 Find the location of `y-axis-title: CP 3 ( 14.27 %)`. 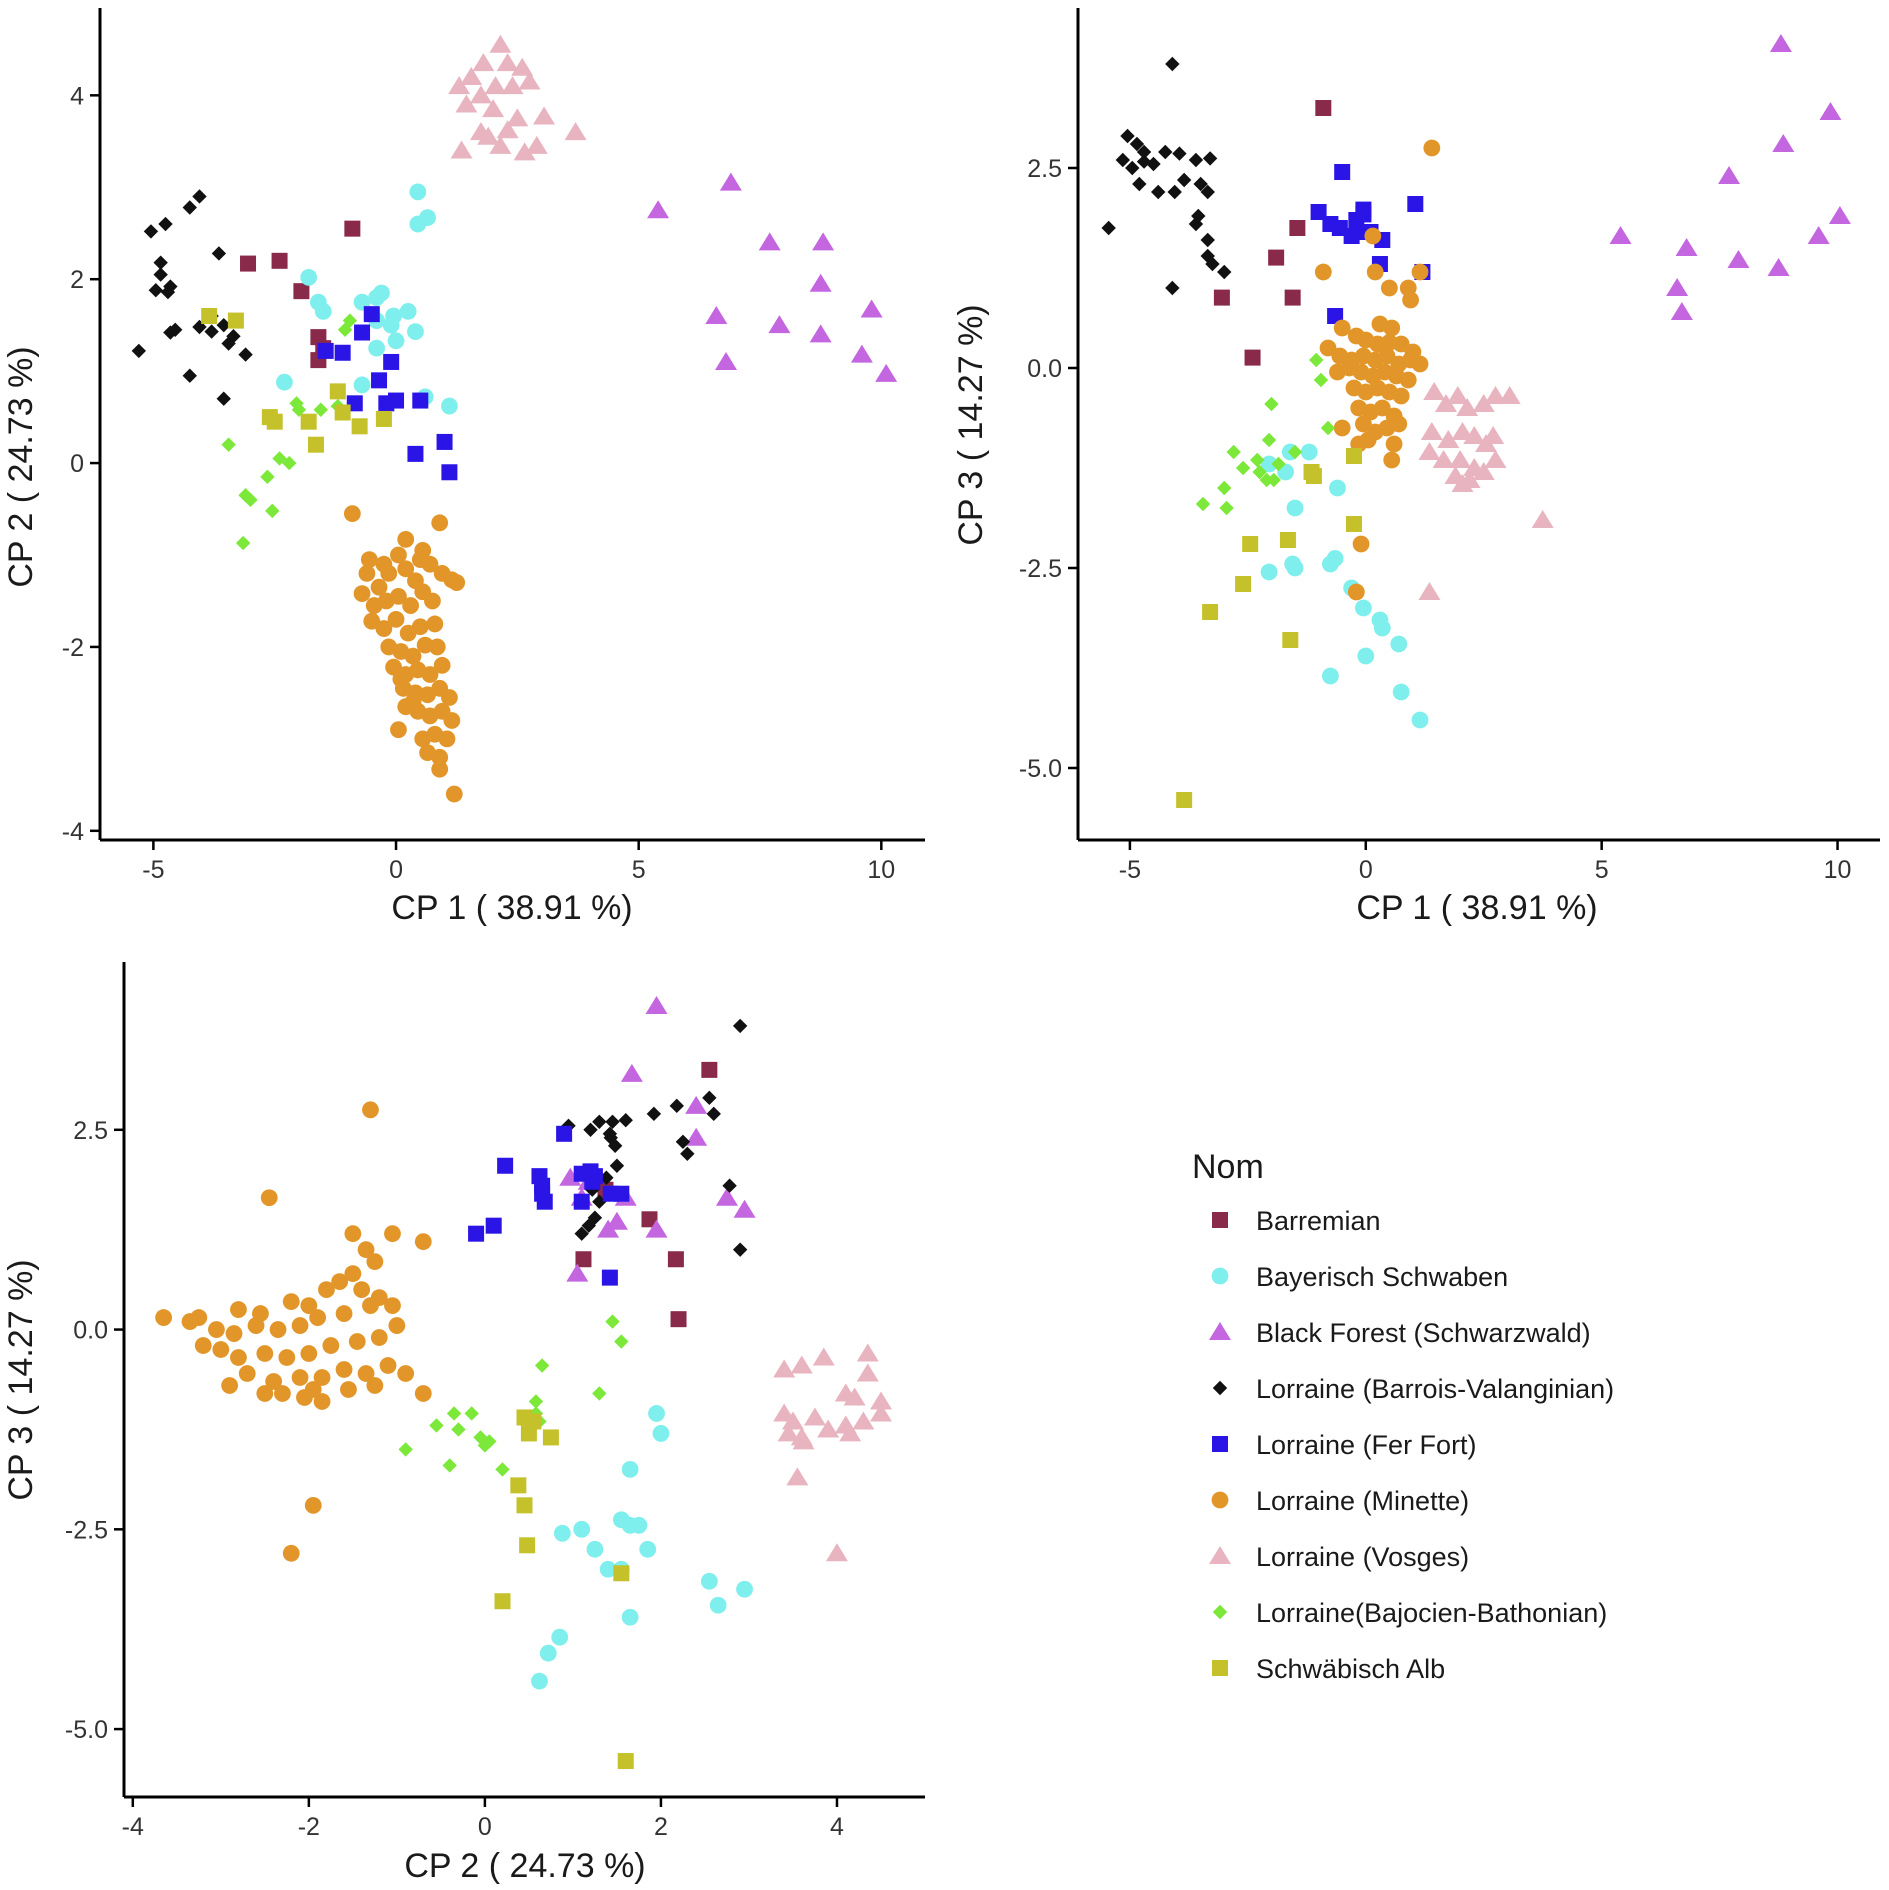

y-axis-title: CP 3 ( 14.27 %) is located at coordinates (971, 424).